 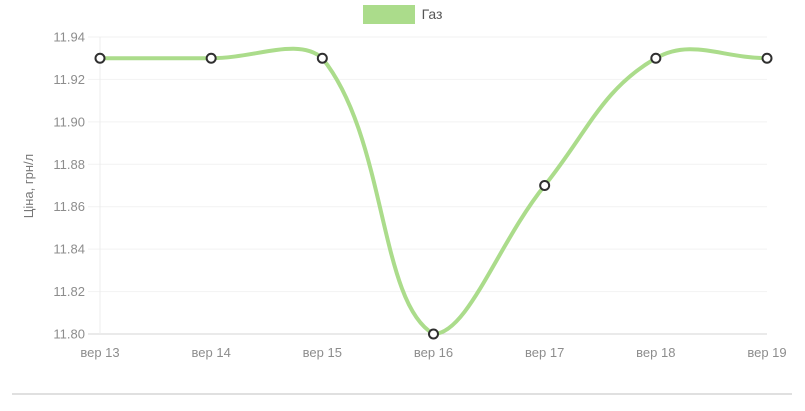 I want to click on y-axis-title: Ціна, грн/л, so click(x=28, y=186).